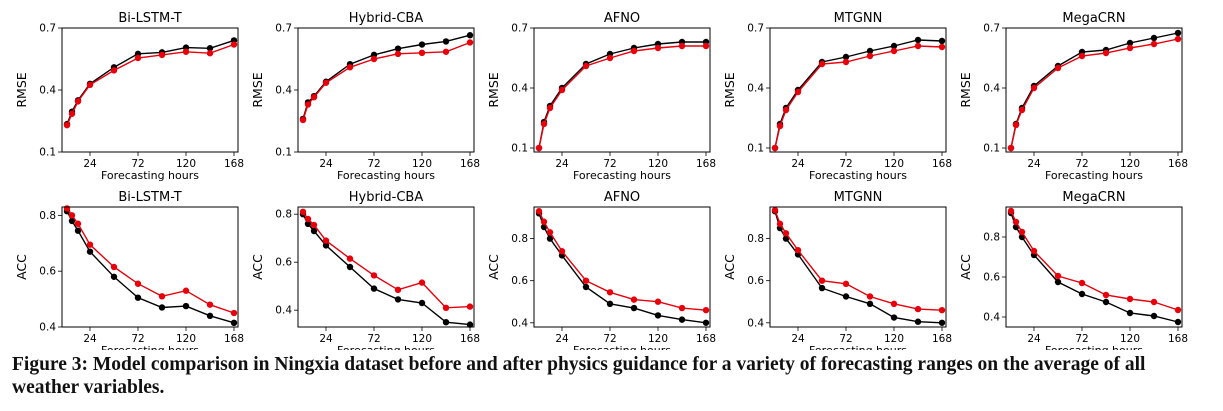 Image resolution: width=1223 pixels, height=411 pixels. I want to click on x-tick-label: 120, so click(1130, 164).